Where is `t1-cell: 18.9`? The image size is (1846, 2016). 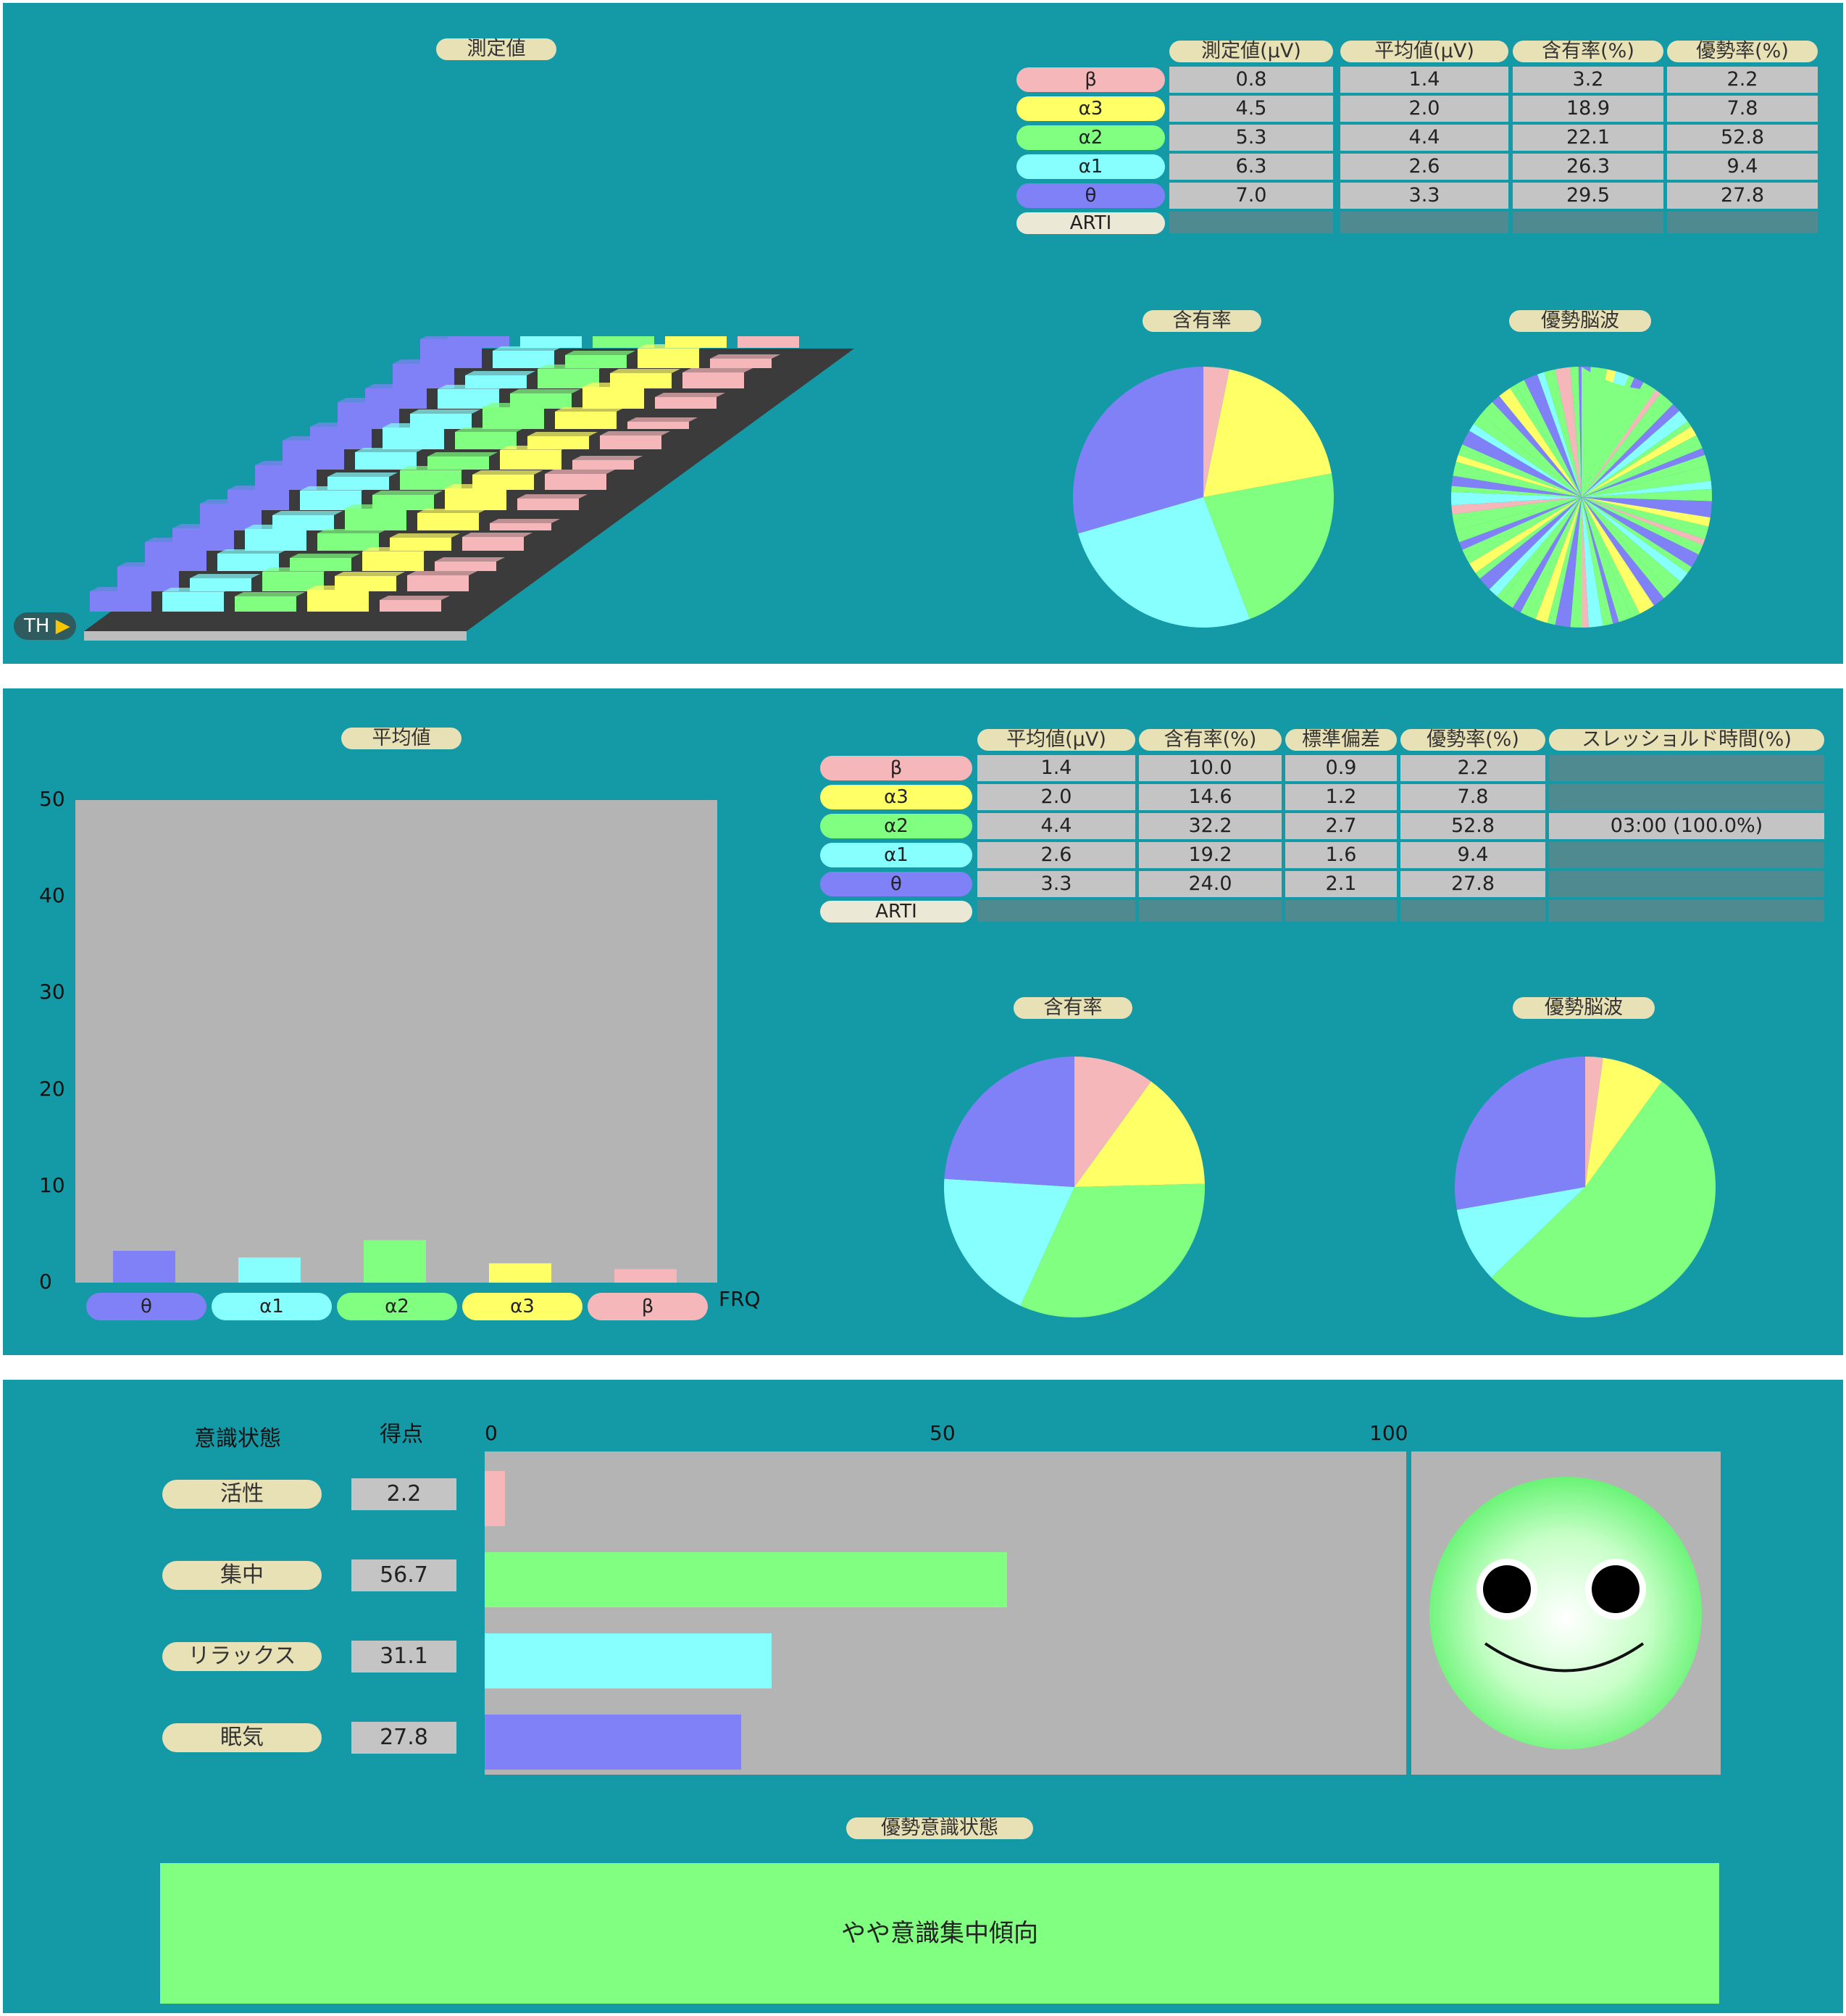 t1-cell: 18.9 is located at coordinates (1588, 109).